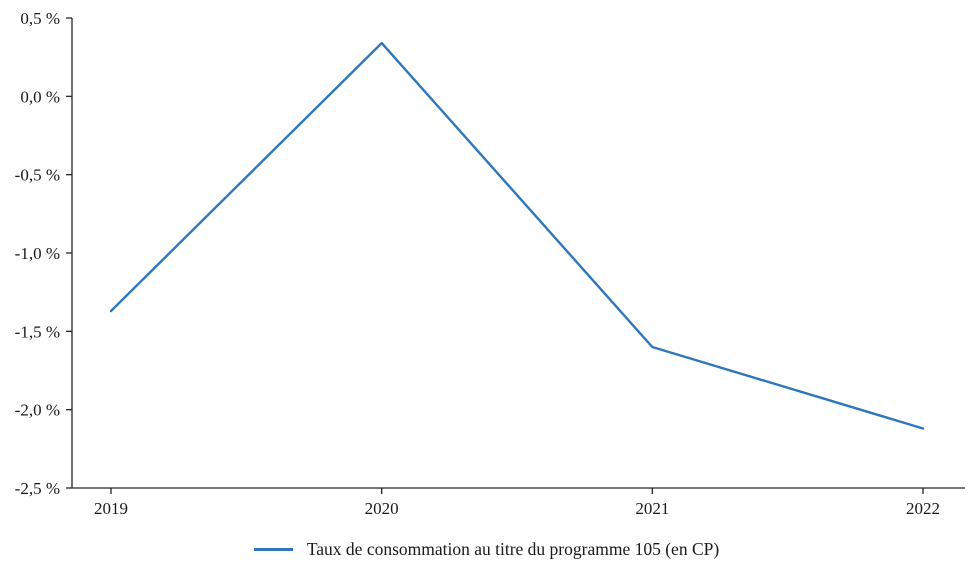 This screenshot has height=582, width=973. I want to click on y-tick-label: -1,0 %, so click(37, 253).